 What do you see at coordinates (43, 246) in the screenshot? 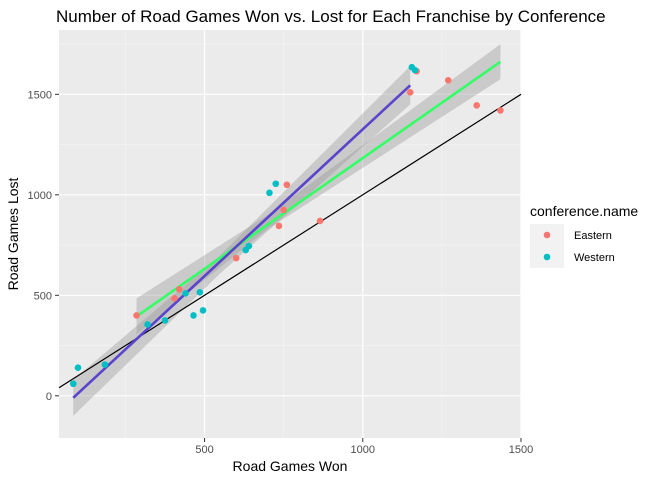
I see `y-axis-ticks: 0 500 1000 1500` at bounding box center [43, 246].